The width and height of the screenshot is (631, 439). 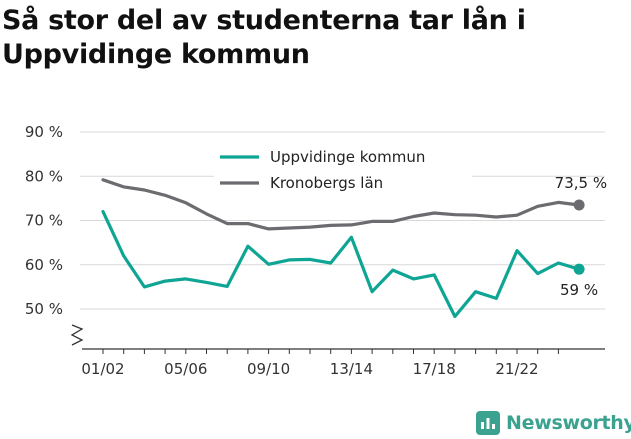 I want to click on end-label-kronoberg: 73,5 %, so click(x=581, y=183).